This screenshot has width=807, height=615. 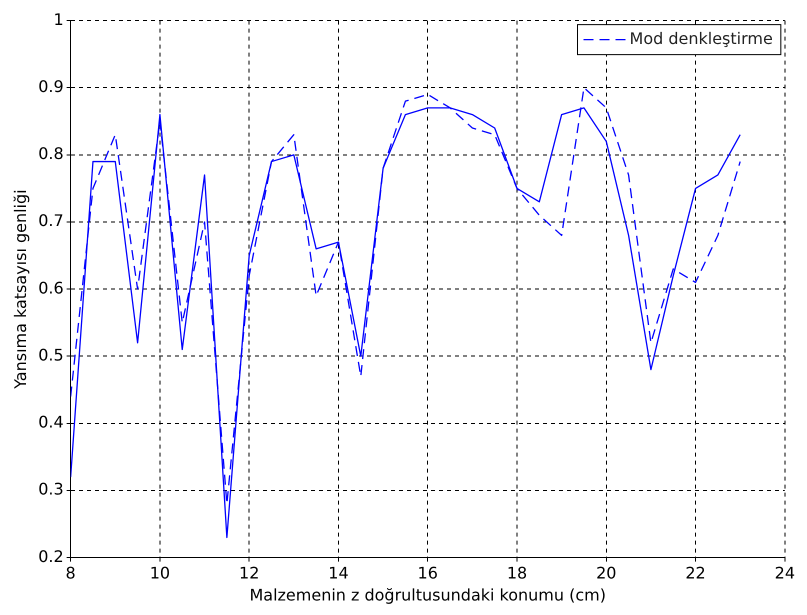 I want to click on legend-label: Mod denkleştirme, so click(x=701, y=38).